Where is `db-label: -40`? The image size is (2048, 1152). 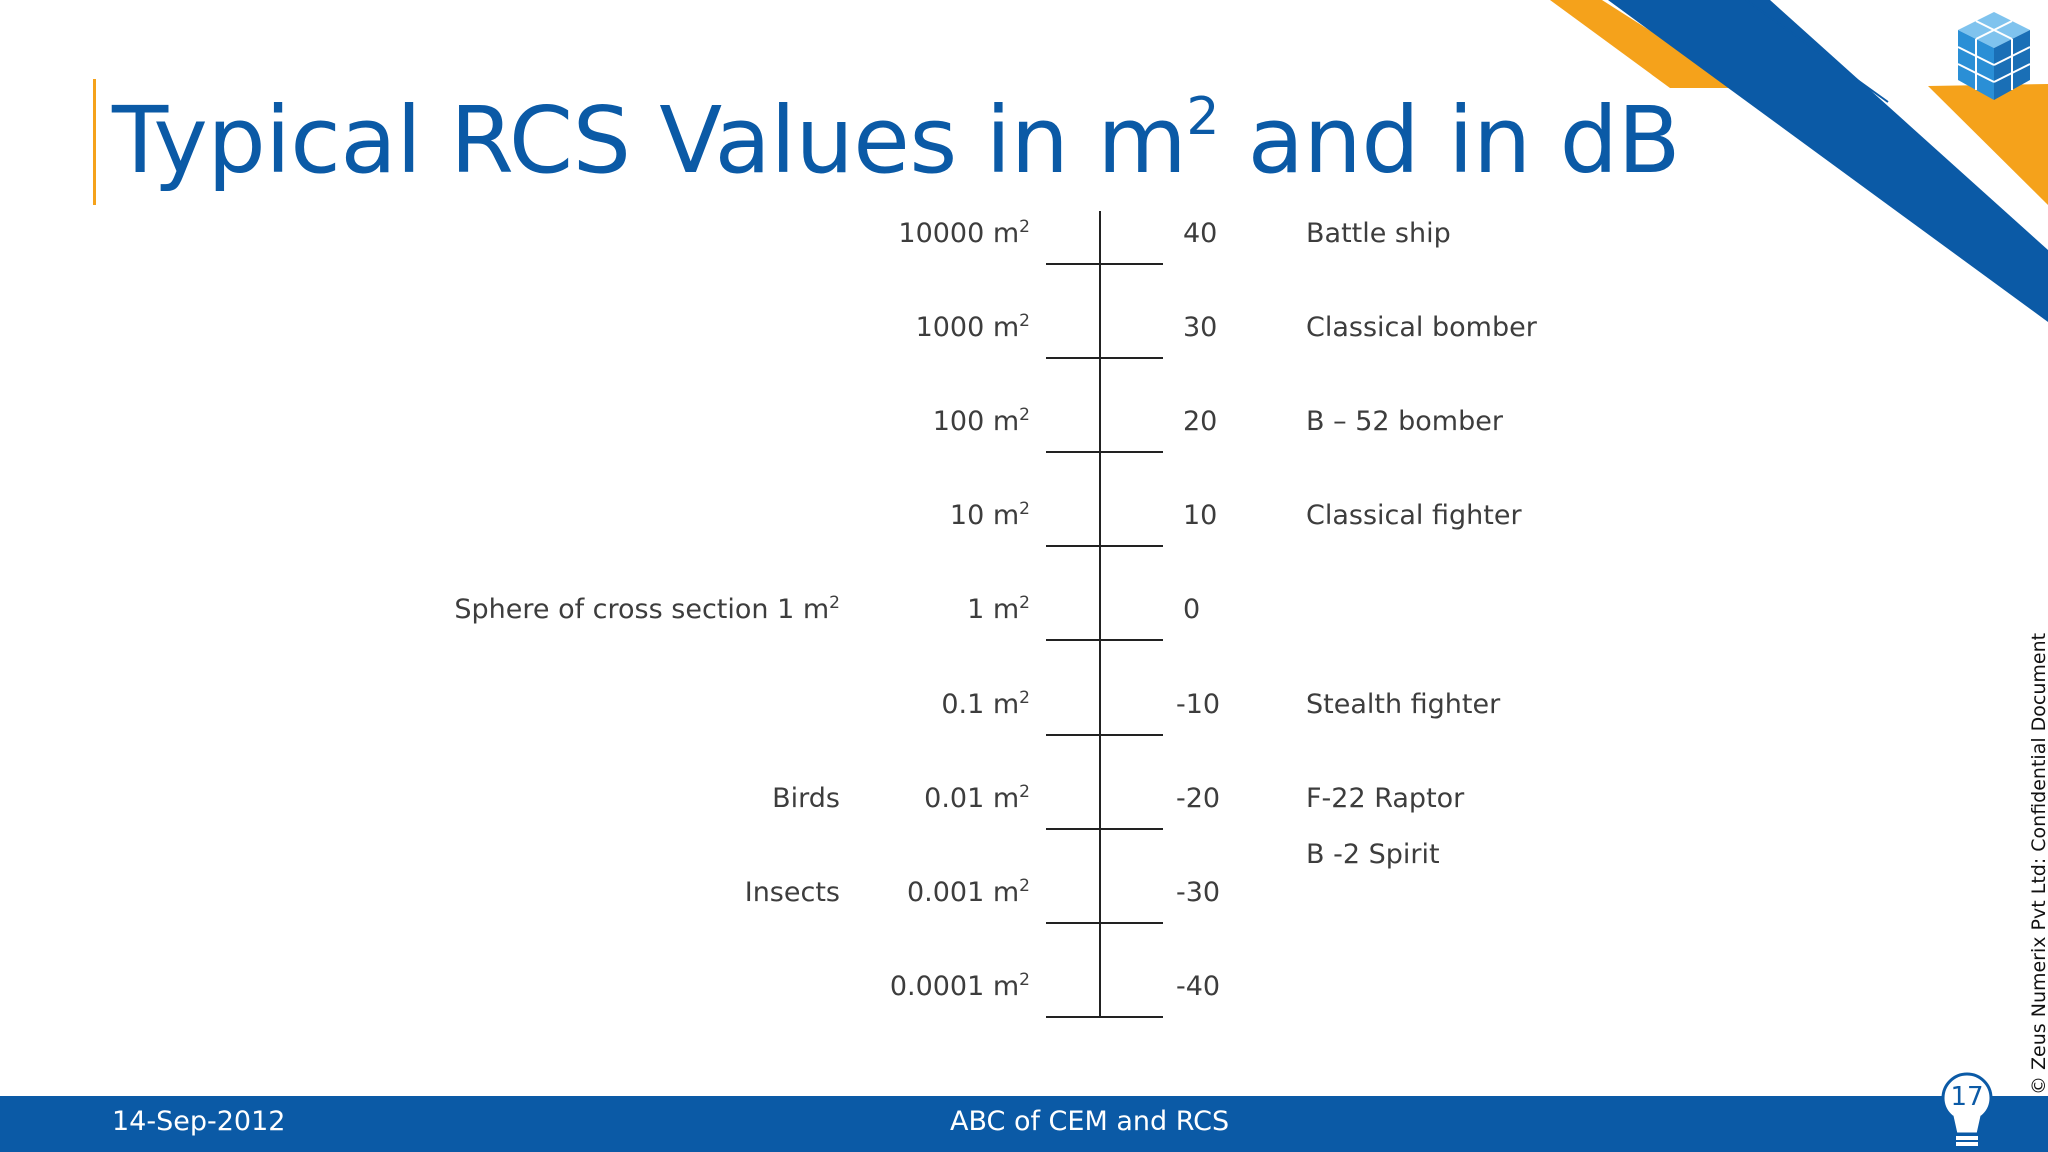
db-label: -40 is located at coordinates (1198, 986).